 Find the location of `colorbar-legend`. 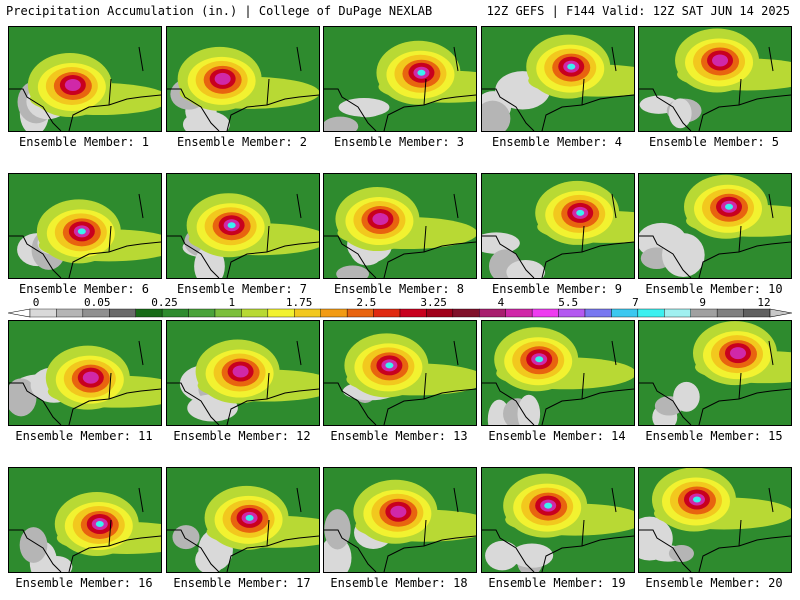

colorbar-legend is located at coordinates (400, 313).